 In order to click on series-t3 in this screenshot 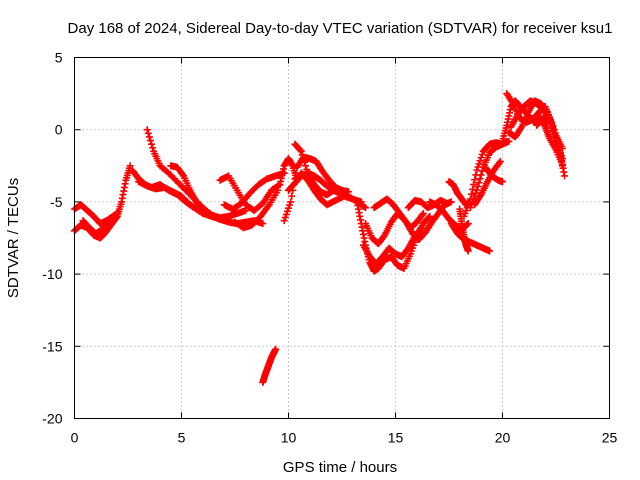, I will do `click(99, 226)`.